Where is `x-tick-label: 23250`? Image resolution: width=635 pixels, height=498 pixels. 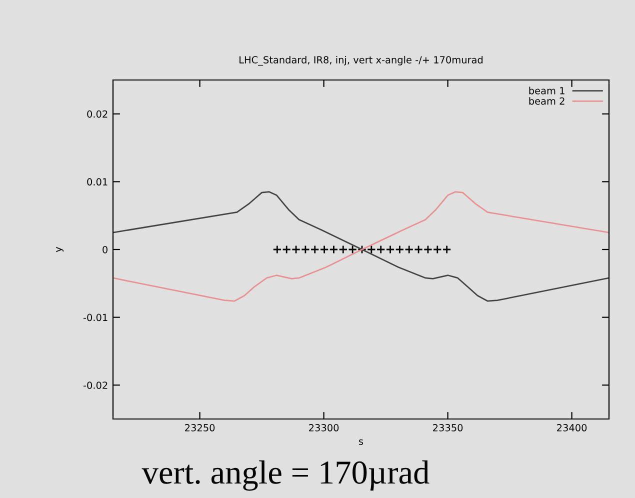
x-tick-label: 23250 is located at coordinates (200, 428).